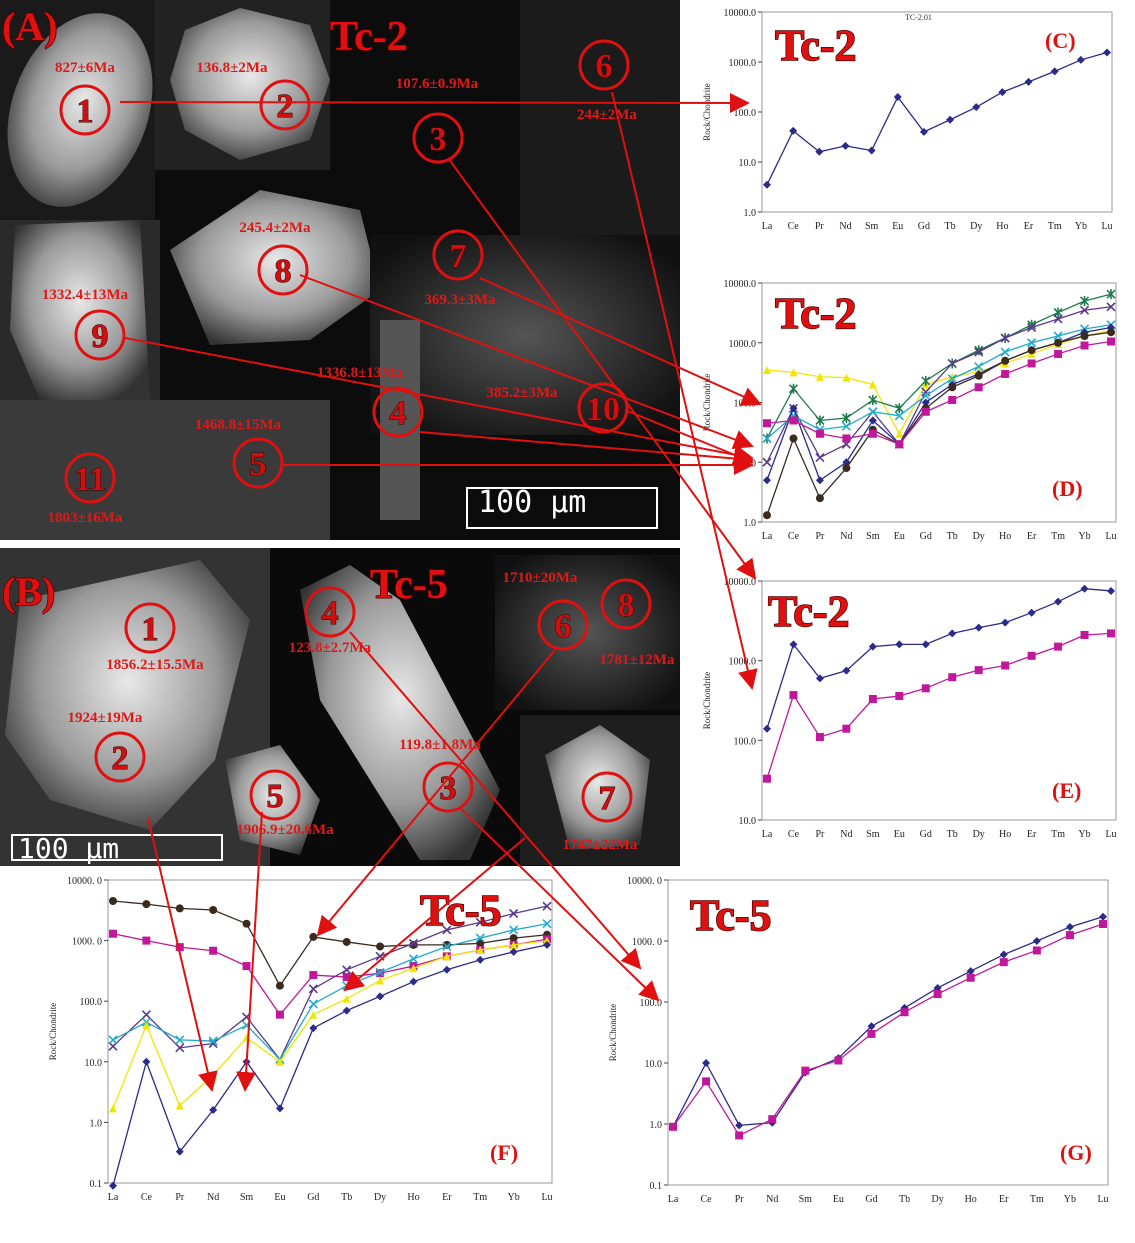 This screenshot has width=1135, height=1243. I want to click on y-tick-label: 100.0, so click(745, 741).